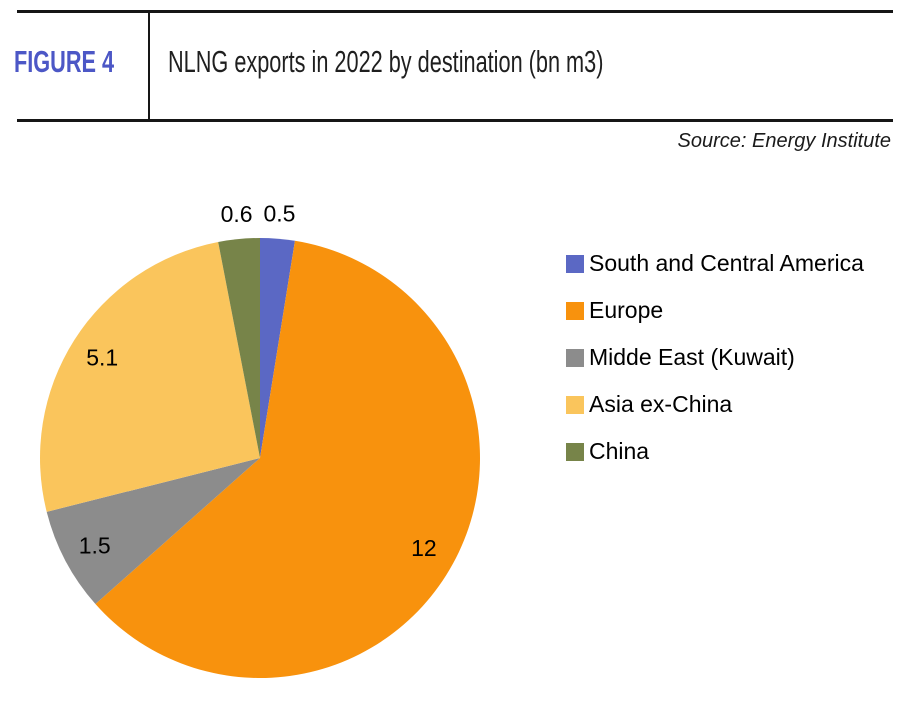 This screenshot has height=706, width=905. Describe the element at coordinates (575, 404) in the screenshot. I see `legend-swatch-asia-ex-china` at that location.